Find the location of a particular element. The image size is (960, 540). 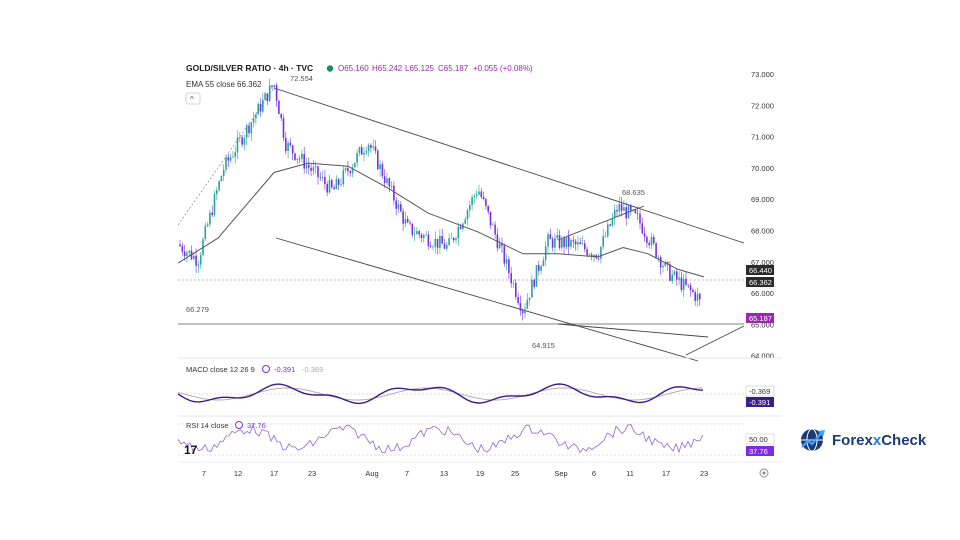

ohlc-high: H65.242 is located at coordinates (387, 68).